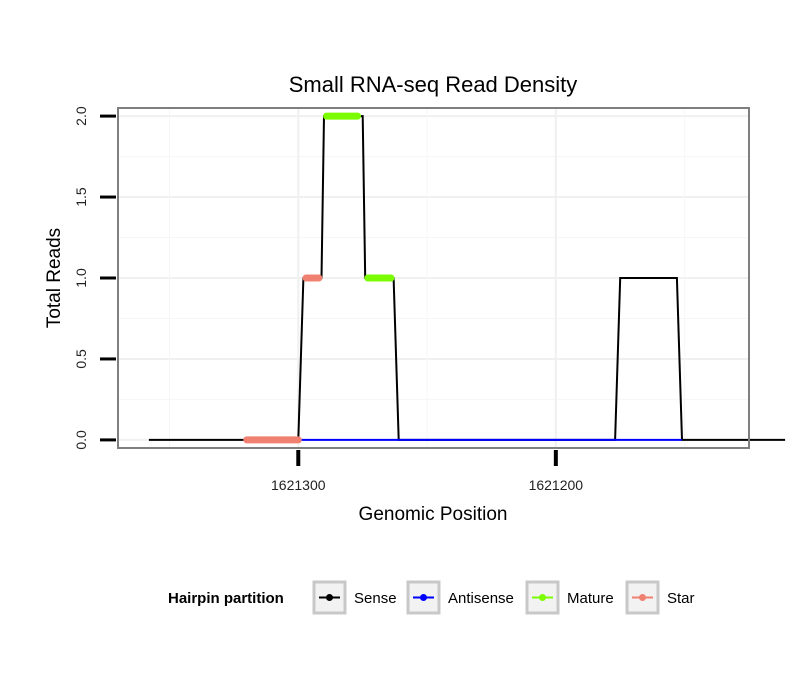  I want to click on legend-item-mature: Mature, so click(569, 597).